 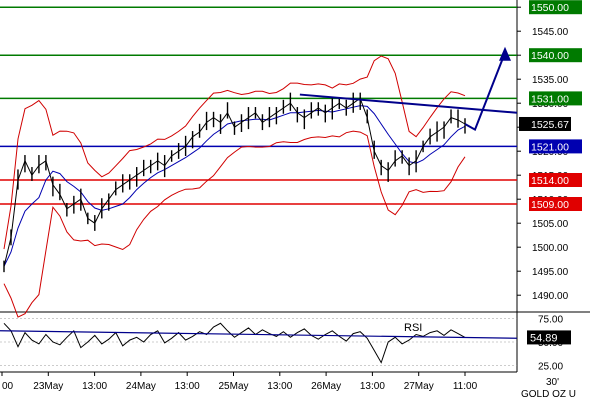 What do you see at coordinates (552, 382) in the screenshot?
I see `timeframe-label: 30'` at bounding box center [552, 382].